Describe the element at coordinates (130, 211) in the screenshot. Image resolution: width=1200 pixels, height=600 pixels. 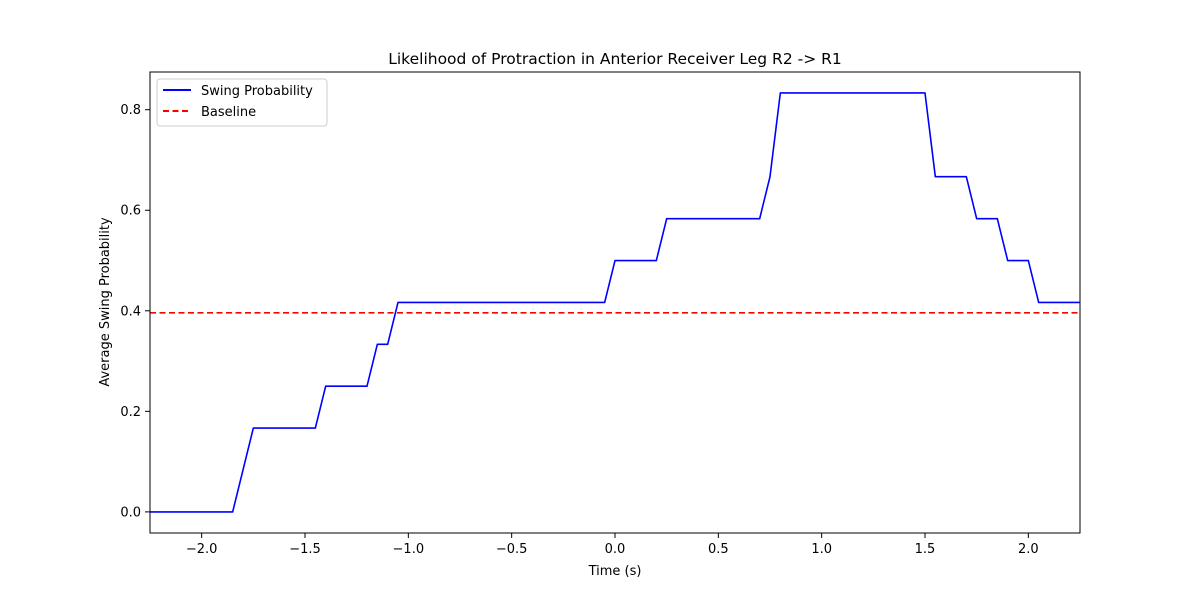
I see `y-tick-label: 0.6` at that location.